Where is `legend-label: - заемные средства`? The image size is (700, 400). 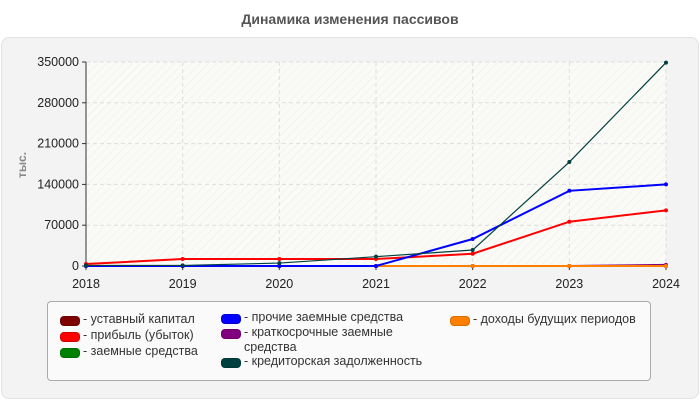
legend-label: - заемные средства is located at coordinates (140, 351).